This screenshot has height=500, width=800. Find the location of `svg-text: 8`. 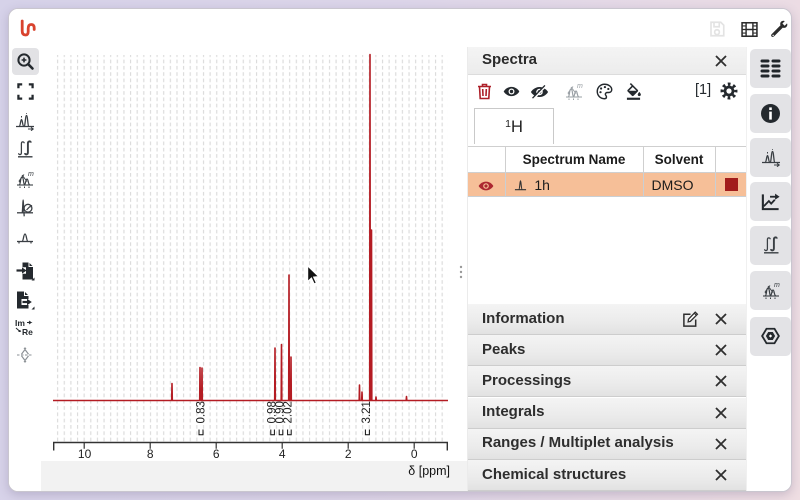

svg-text: 8 is located at coordinates (150, 454).